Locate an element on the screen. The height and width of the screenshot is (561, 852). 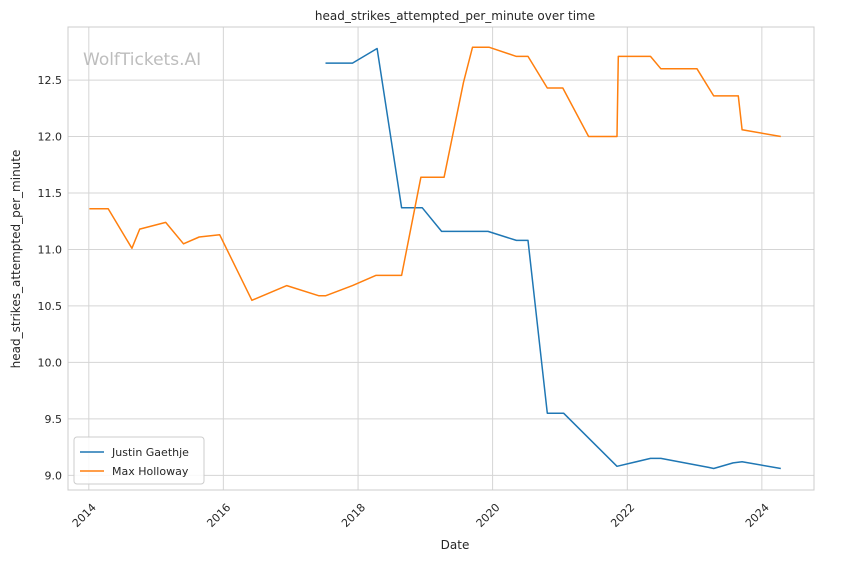
y-tick-label: 10.5 is located at coordinates (50, 306).